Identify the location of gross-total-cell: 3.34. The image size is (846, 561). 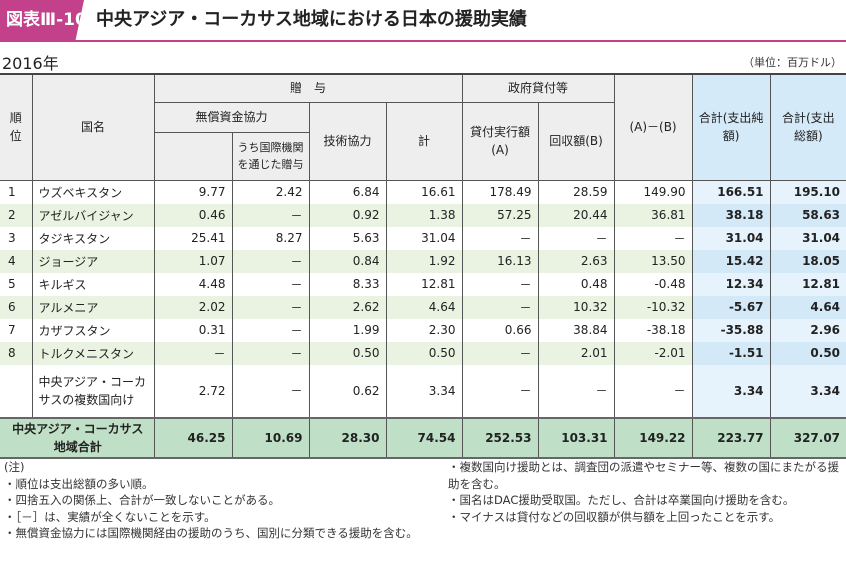
(807, 391).